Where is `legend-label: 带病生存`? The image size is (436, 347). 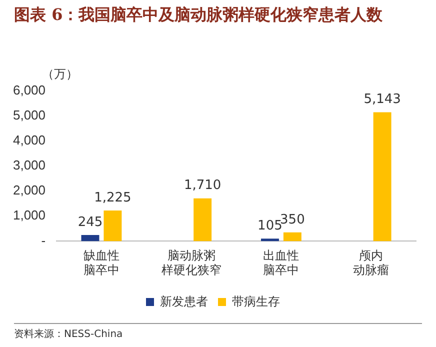
legend-label: 带病生存 is located at coordinates (256, 301).